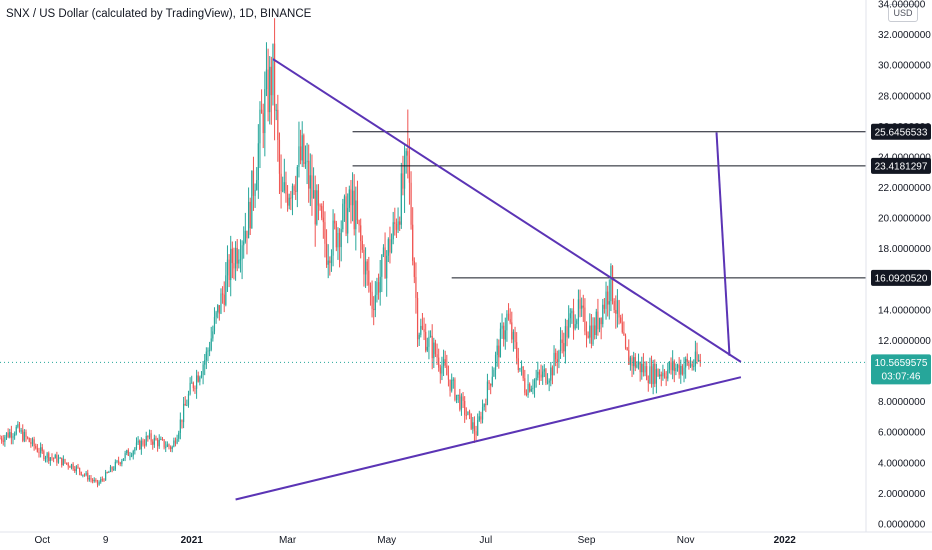  Describe the element at coordinates (903, 13) in the screenshot. I see `currency-button: USD` at that location.